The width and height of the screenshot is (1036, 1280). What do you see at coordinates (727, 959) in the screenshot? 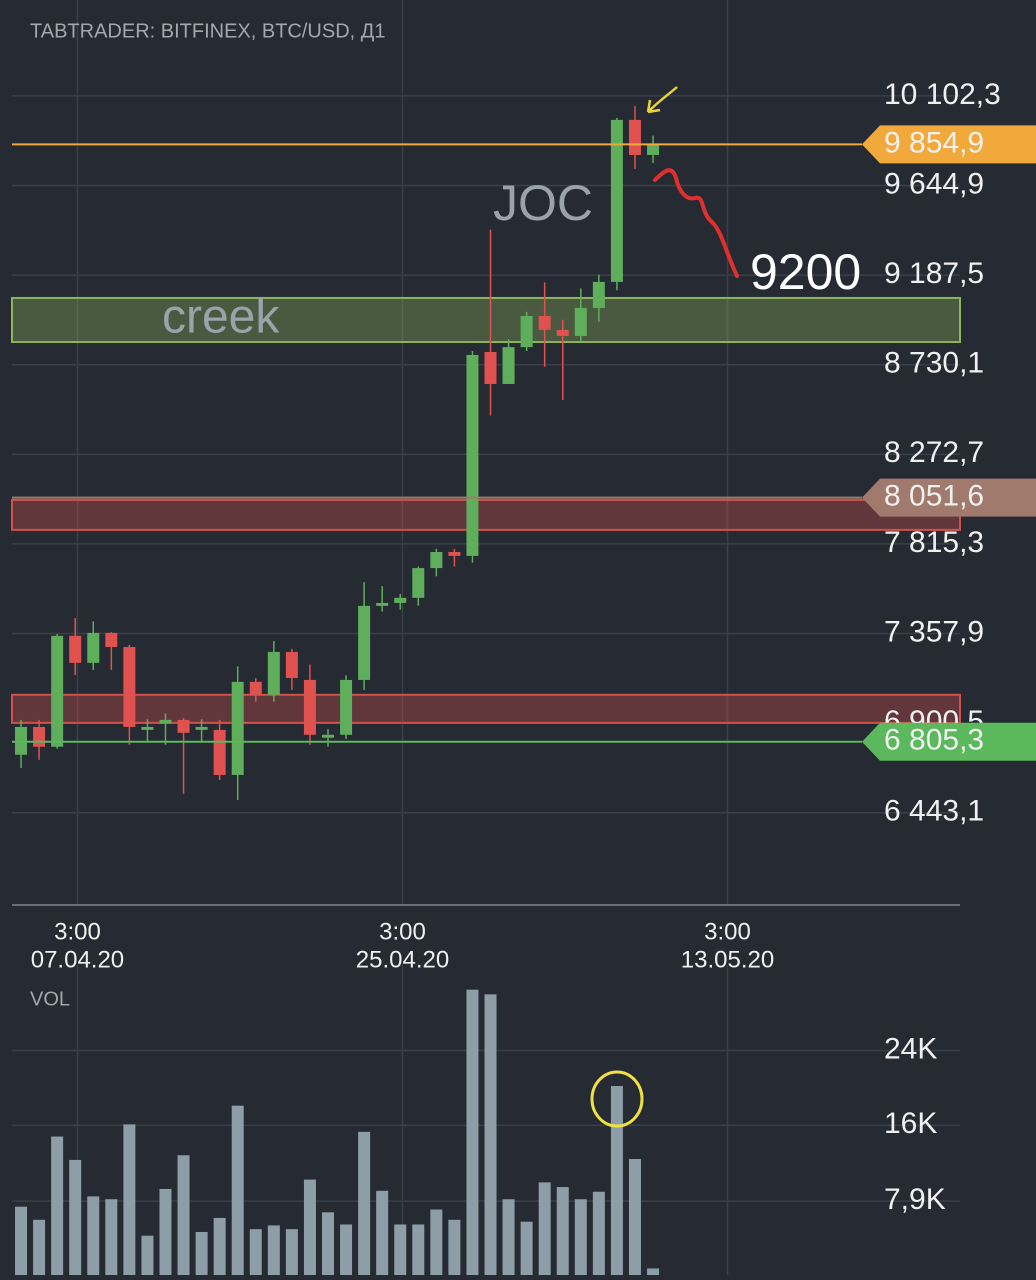
I see `x-tick-label: 13.05.20` at bounding box center [727, 959].